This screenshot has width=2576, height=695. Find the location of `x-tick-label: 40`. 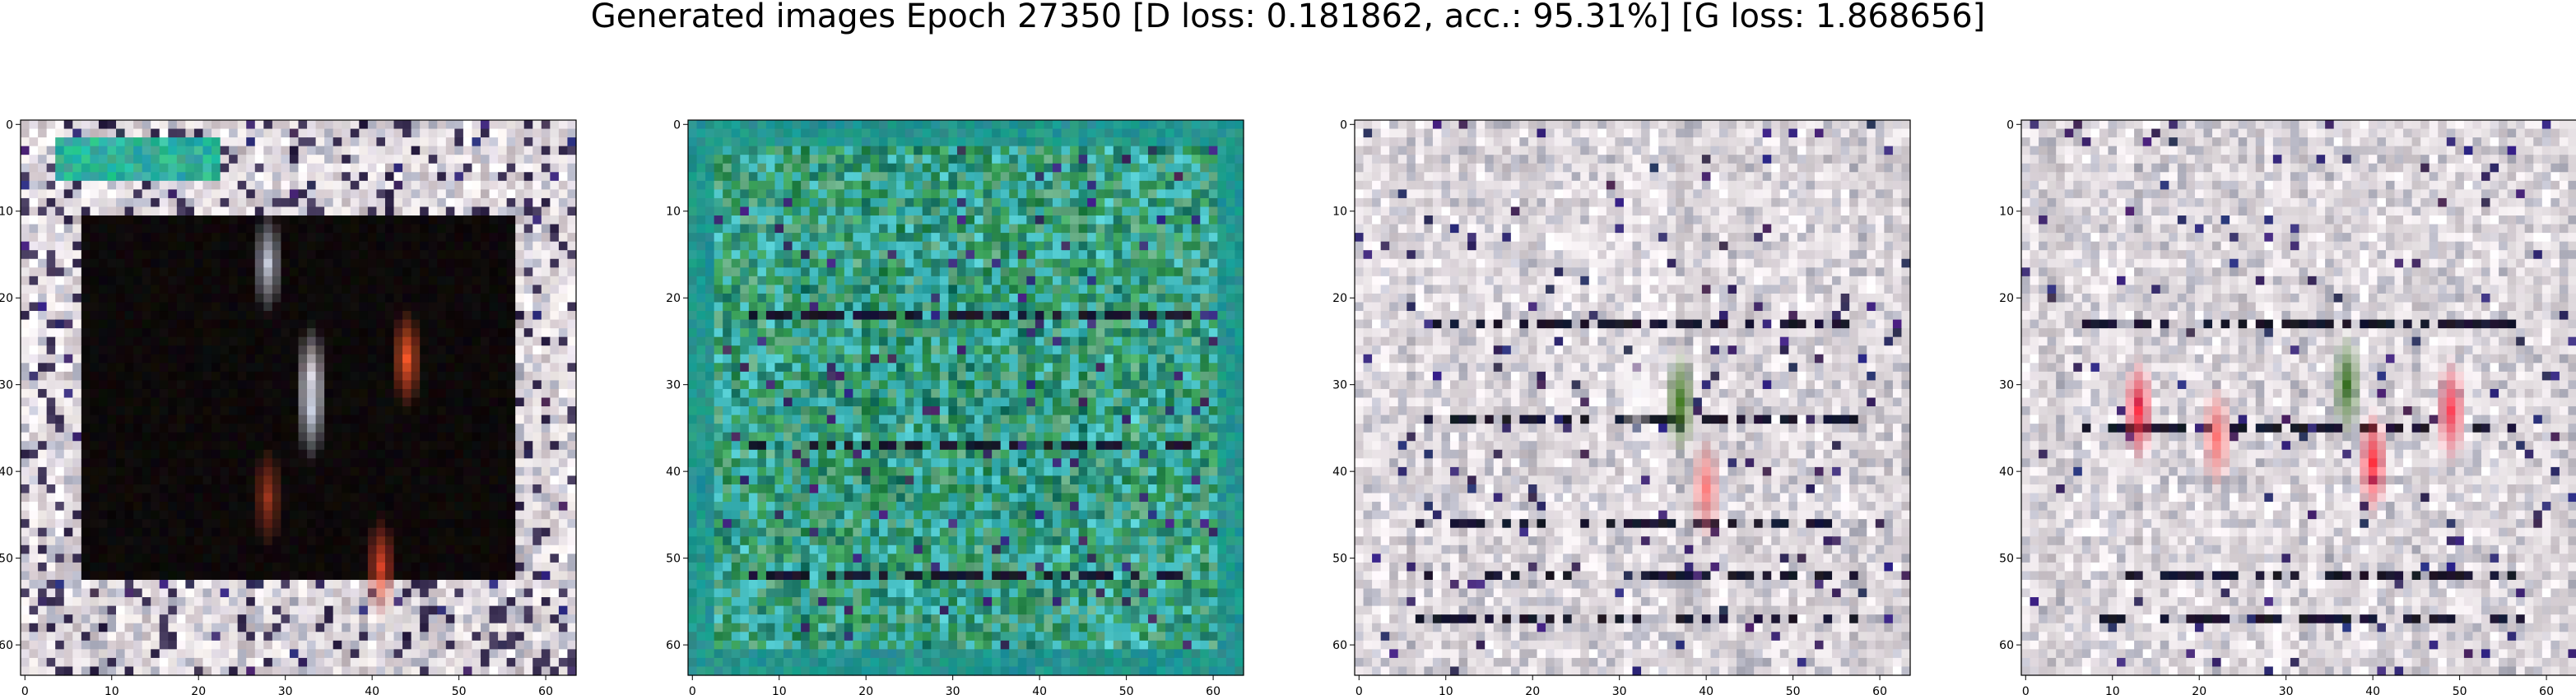

x-tick-label: 40 is located at coordinates (372, 690).